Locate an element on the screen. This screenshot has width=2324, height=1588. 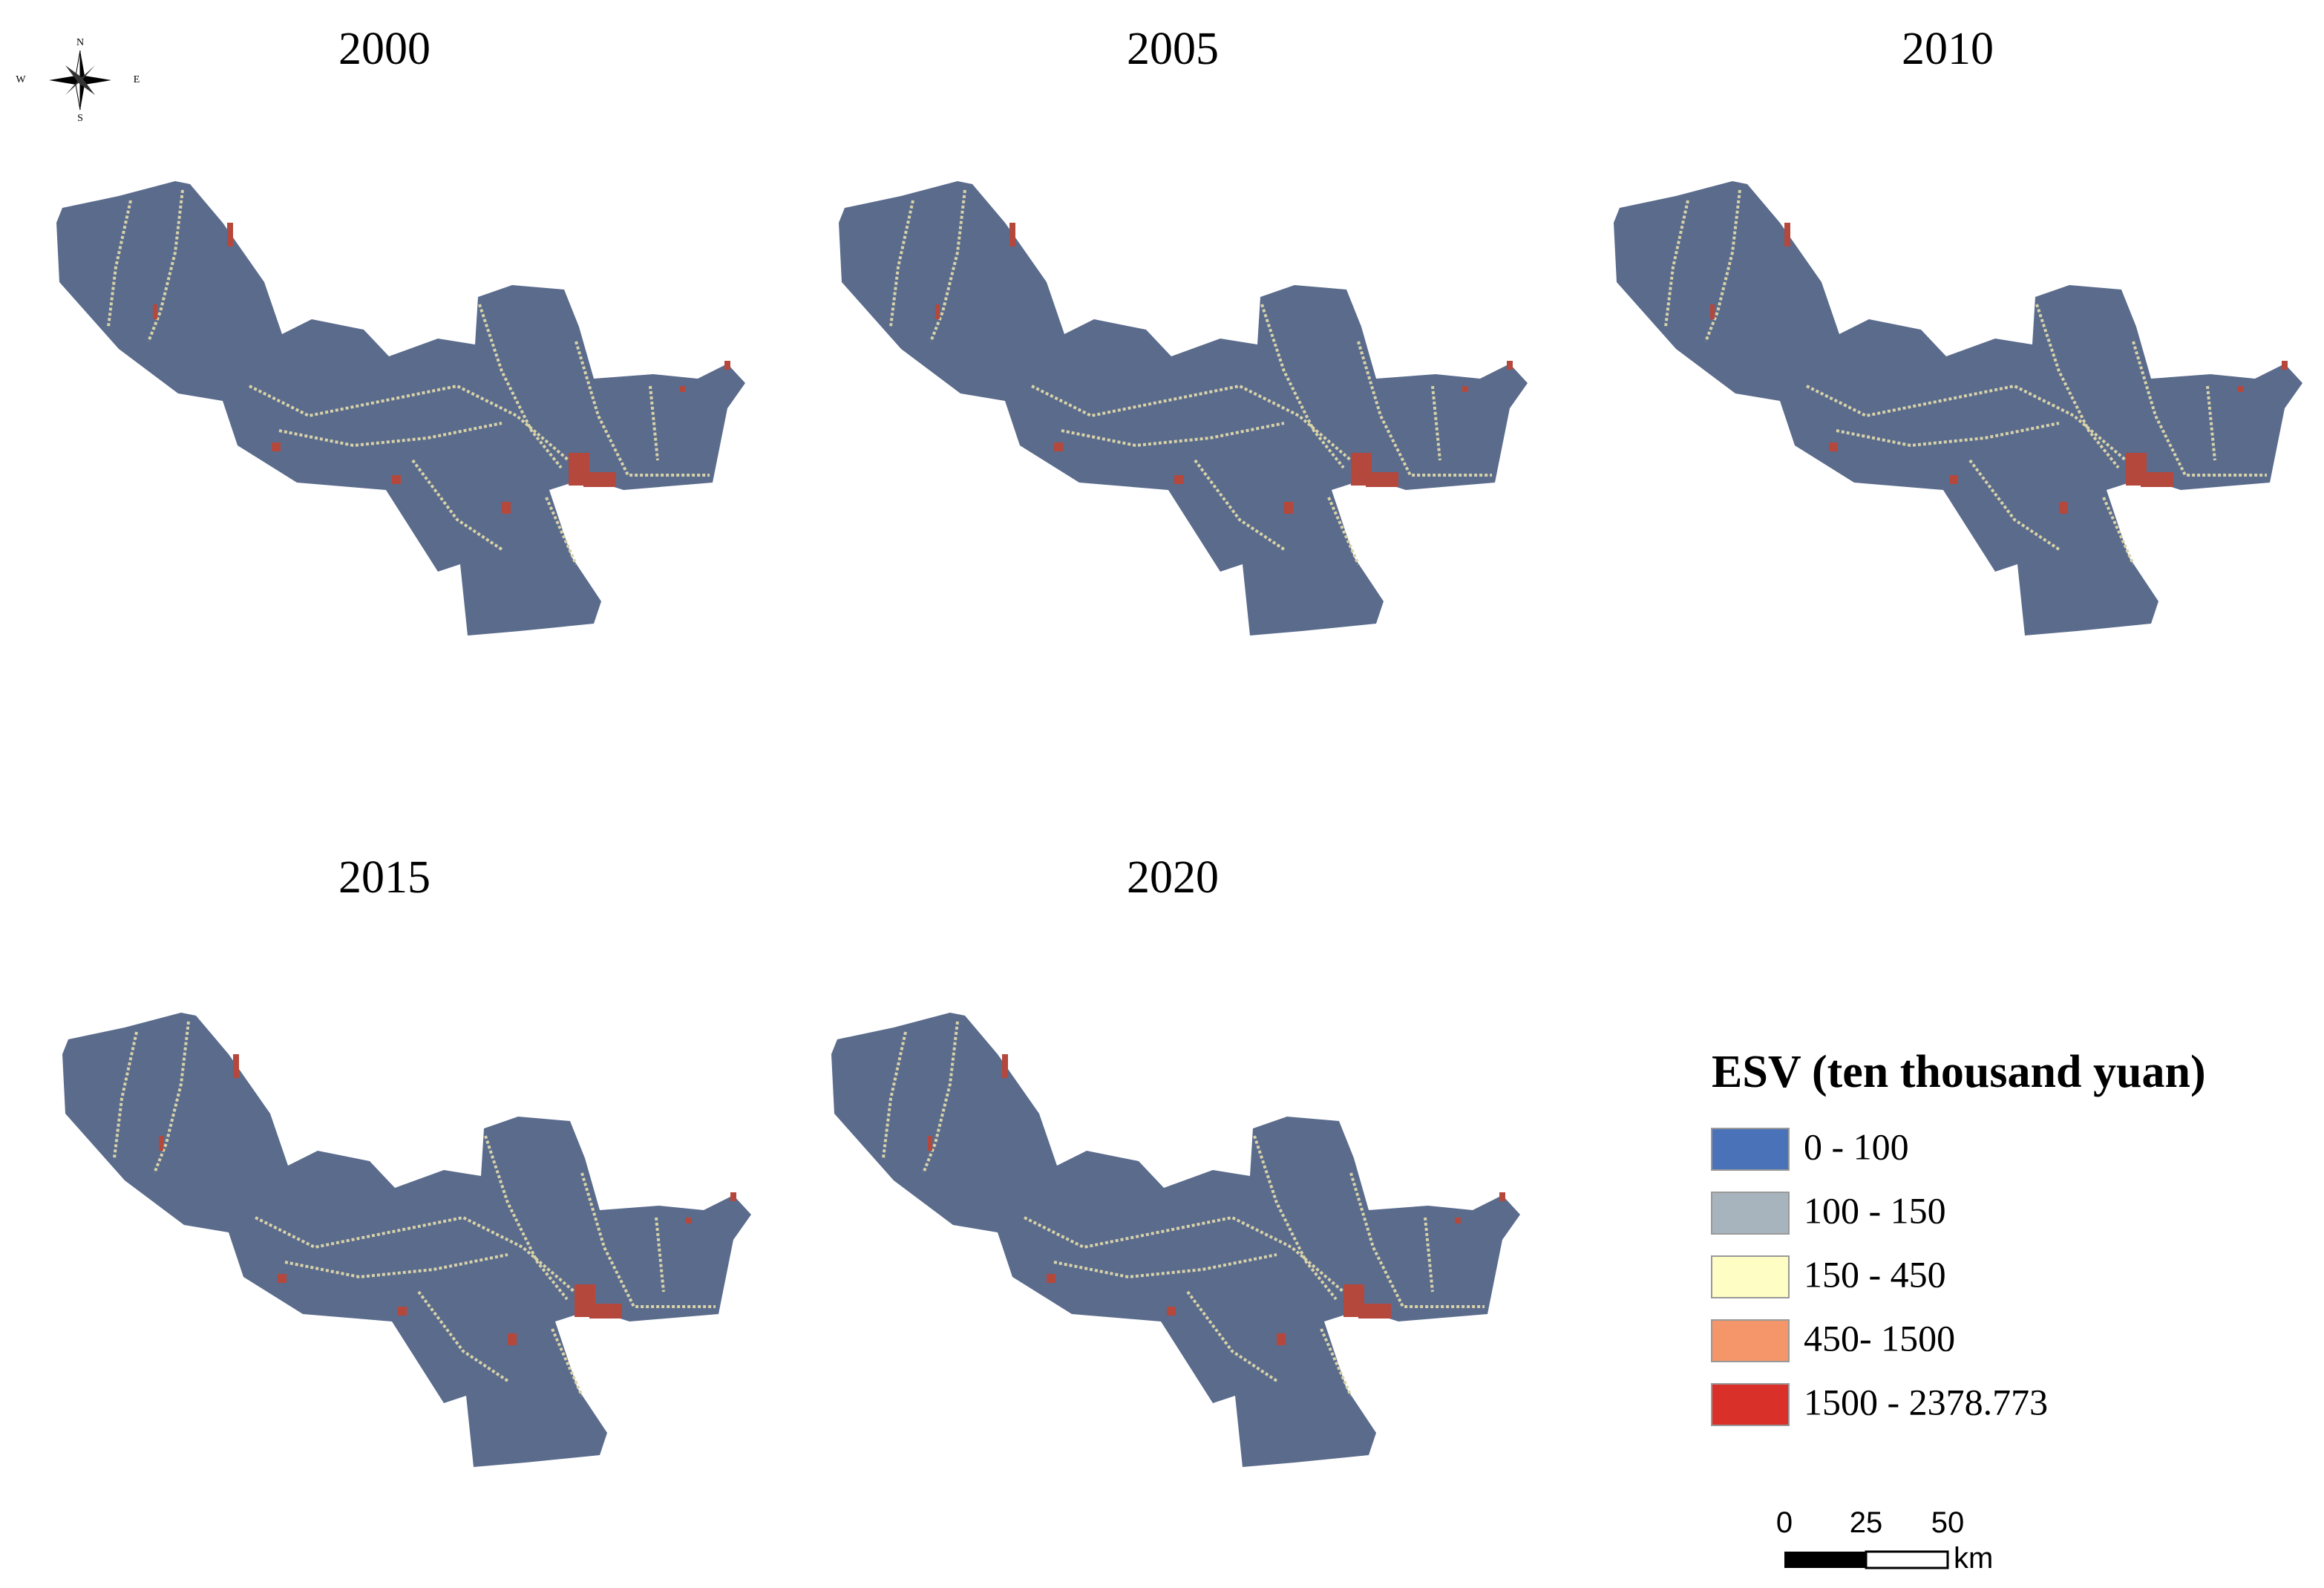
legend-label: 450- 1500 is located at coordinates (1879, 1338).